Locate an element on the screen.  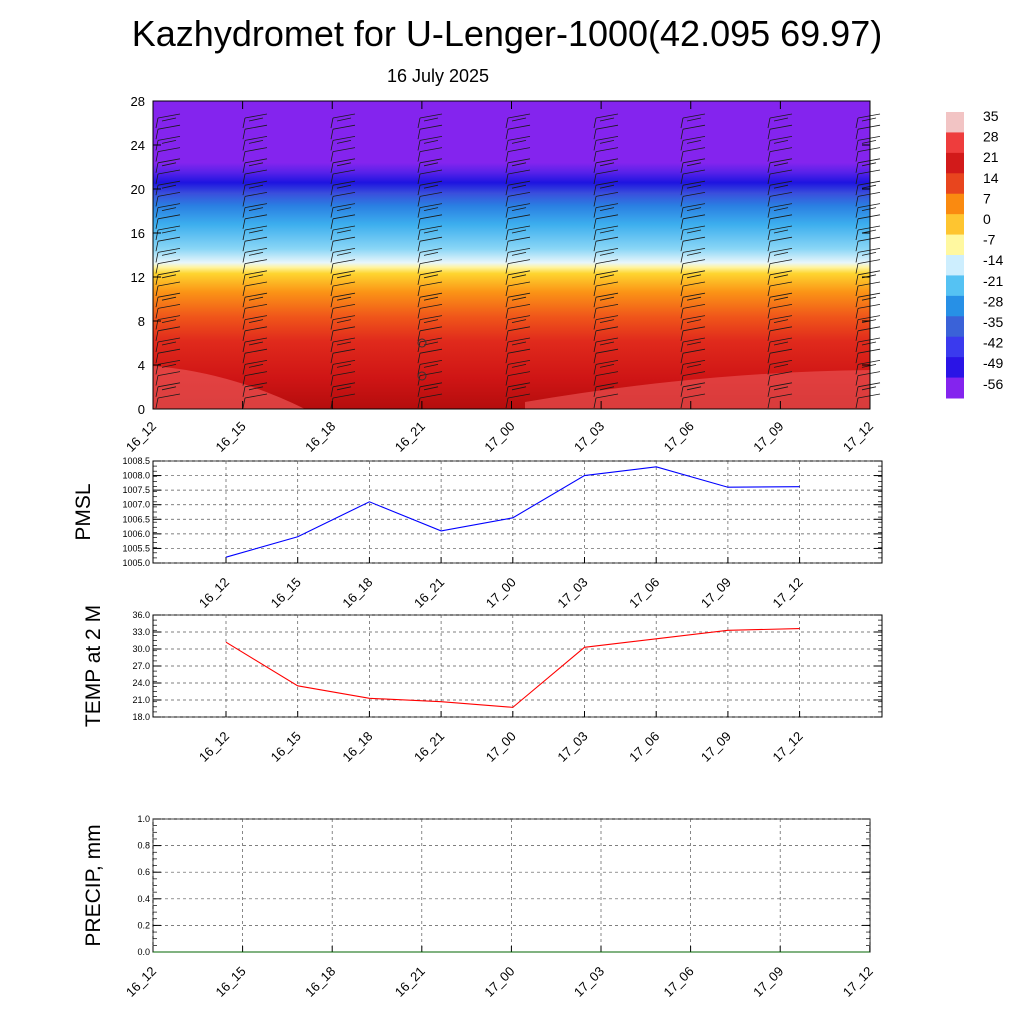
heatmap-y-tick-label: 16 is located at coordinates (138, 233).